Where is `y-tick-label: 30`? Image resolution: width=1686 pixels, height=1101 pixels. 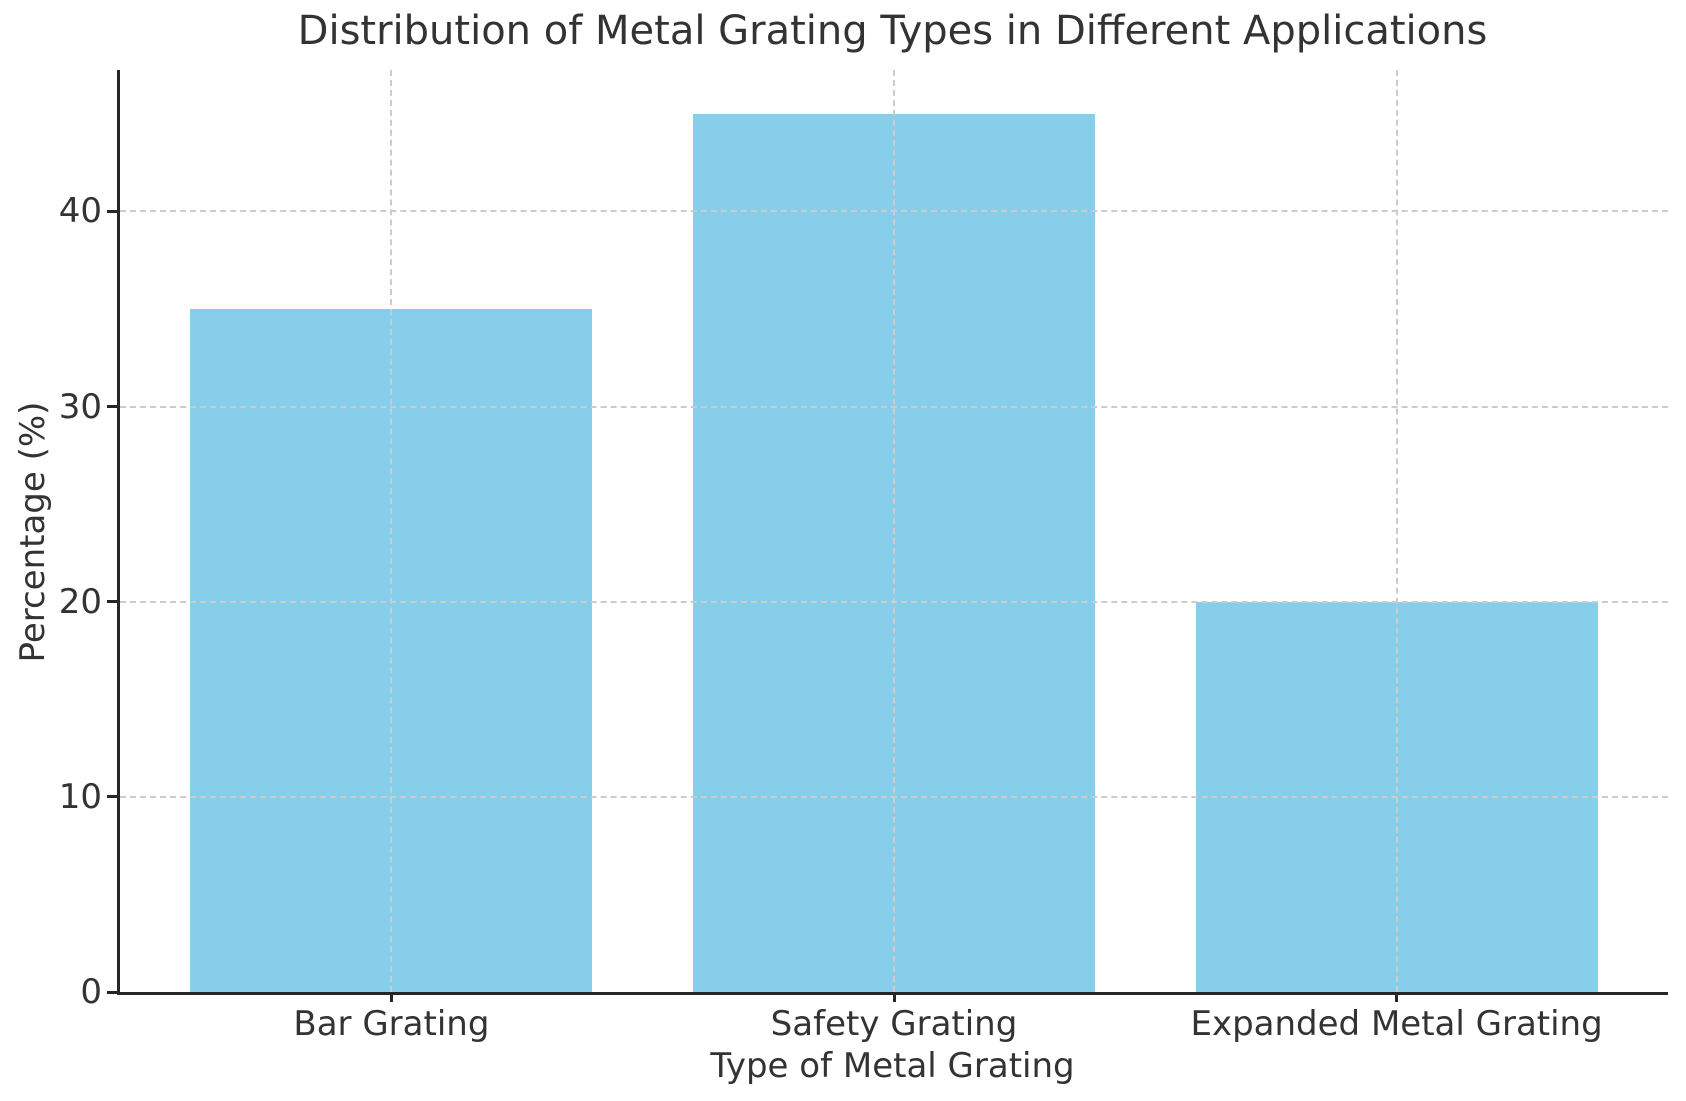 y-tick-label: 30 is located at coordinates (80, 406).